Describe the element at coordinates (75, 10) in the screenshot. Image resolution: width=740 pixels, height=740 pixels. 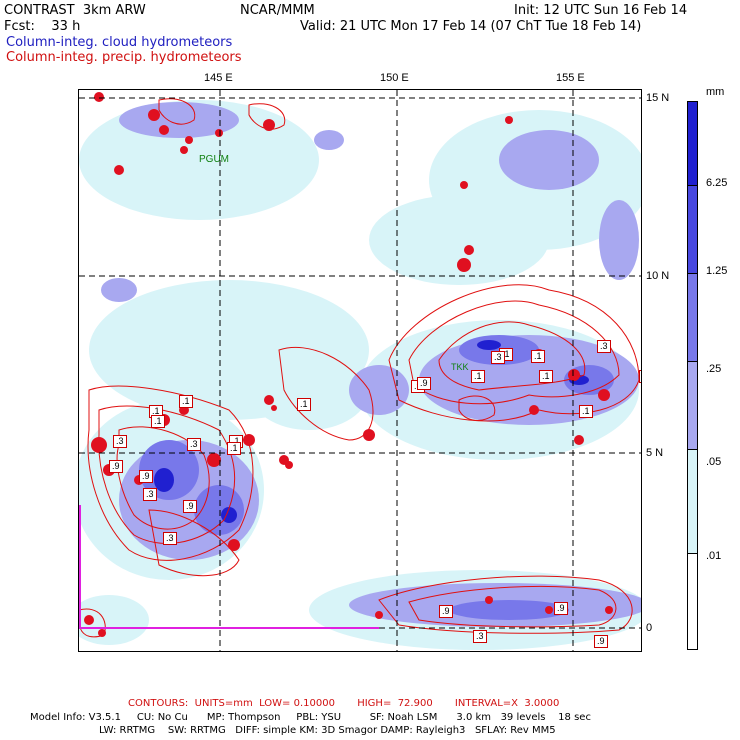
I see `model-title: CONTRAST 3km ARW` at that location.